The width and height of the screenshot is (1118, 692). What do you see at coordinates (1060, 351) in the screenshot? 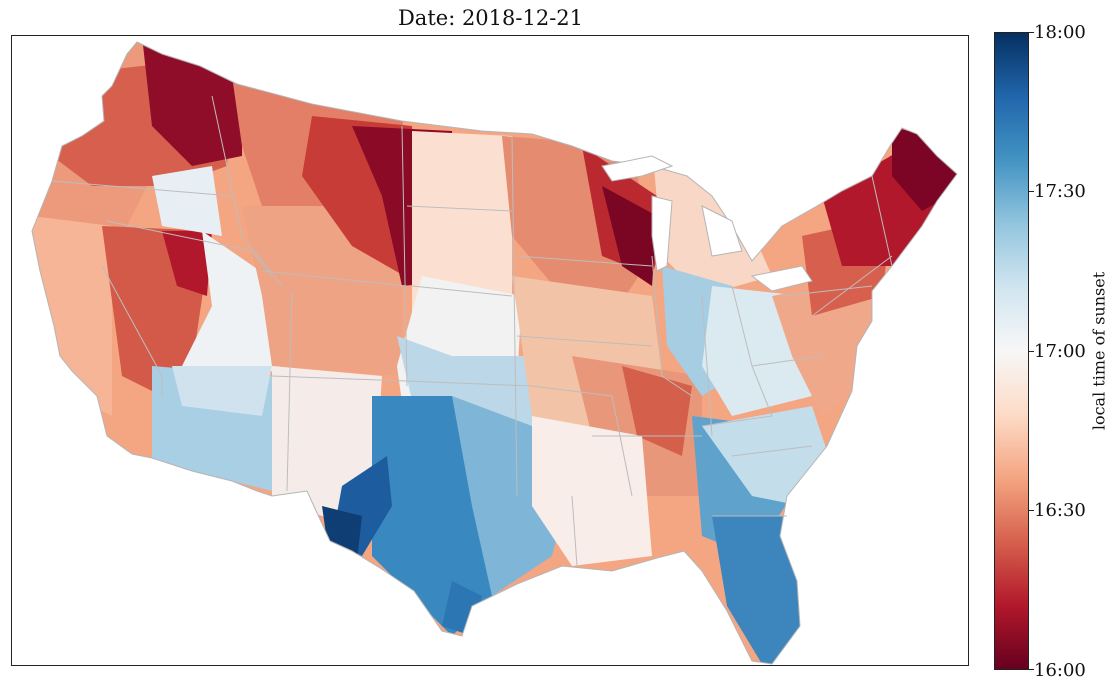
I see `colorbar-tick-label: 17:00` at bounding box center [1060, 351].